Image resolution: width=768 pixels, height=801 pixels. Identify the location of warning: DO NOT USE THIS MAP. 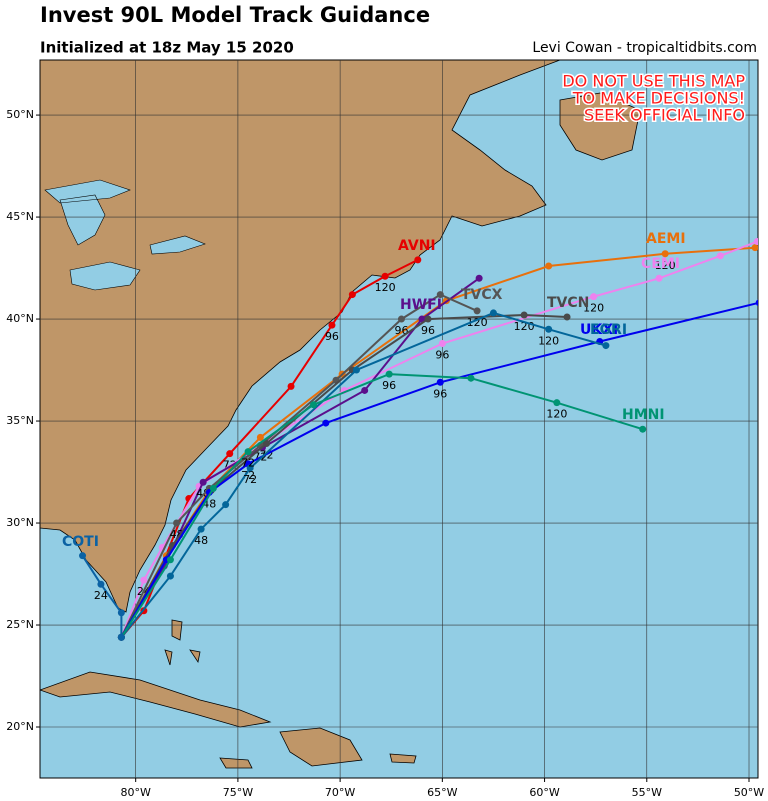
(653, 81).